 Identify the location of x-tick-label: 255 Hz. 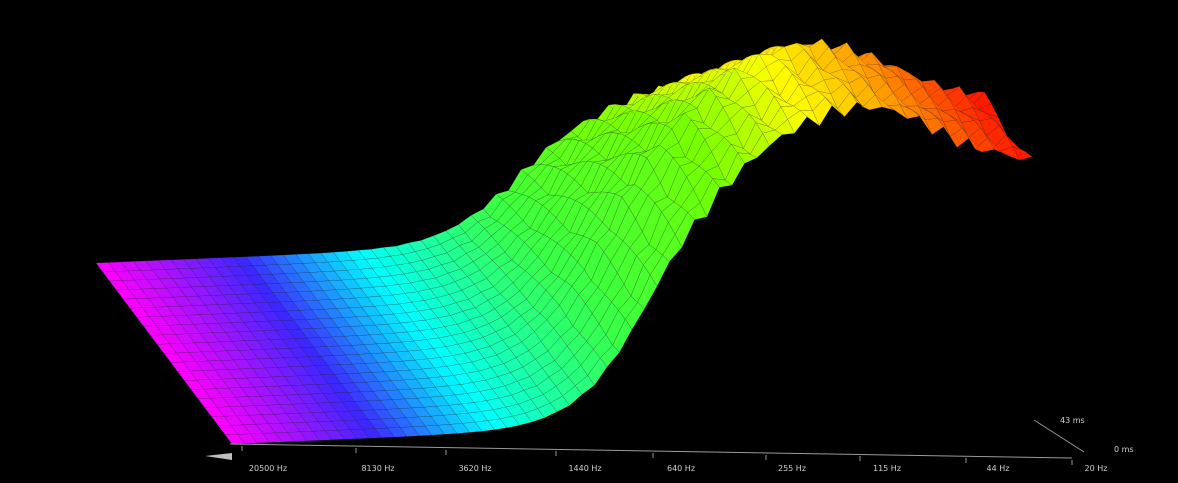
(792, 468).